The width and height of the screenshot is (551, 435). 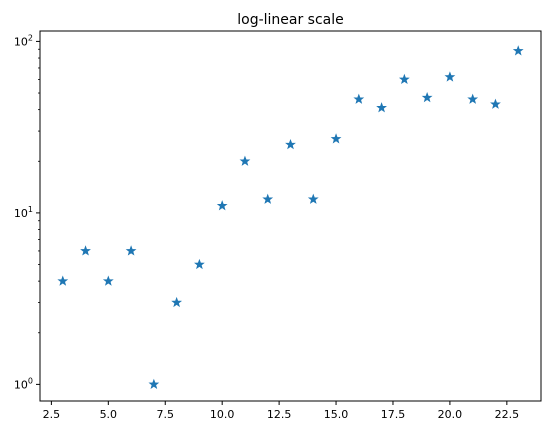 I want to click on x-tick-label: 17.5, so click(x=393, y=414).